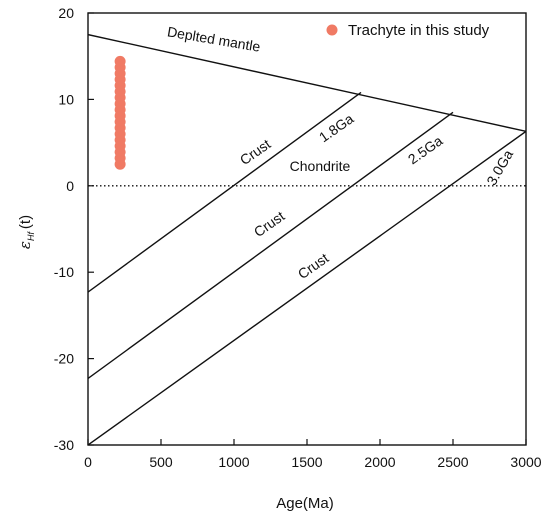 This screenshot has width=550, height=524. I want to click on x-tick-label: 0, so click(88, 462).